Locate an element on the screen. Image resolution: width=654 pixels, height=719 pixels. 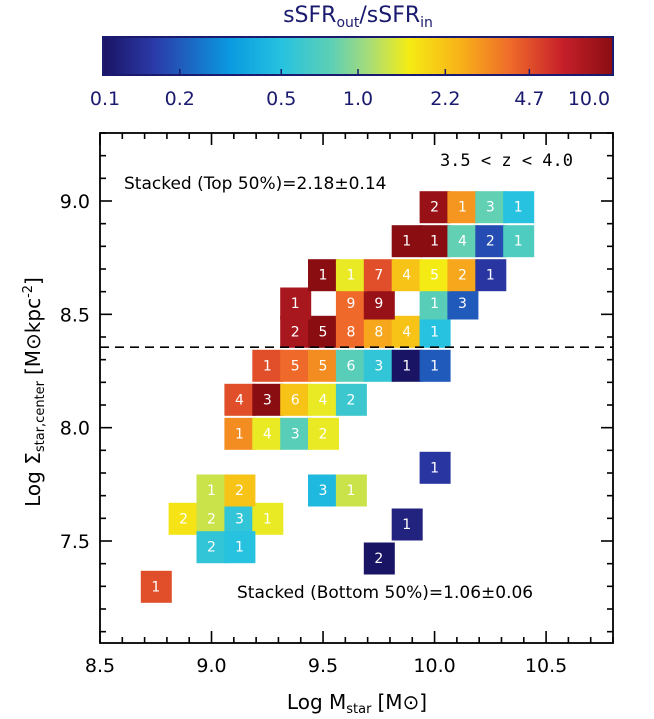
y-tick-label: 7.5 is located at coordinates (75, 542).